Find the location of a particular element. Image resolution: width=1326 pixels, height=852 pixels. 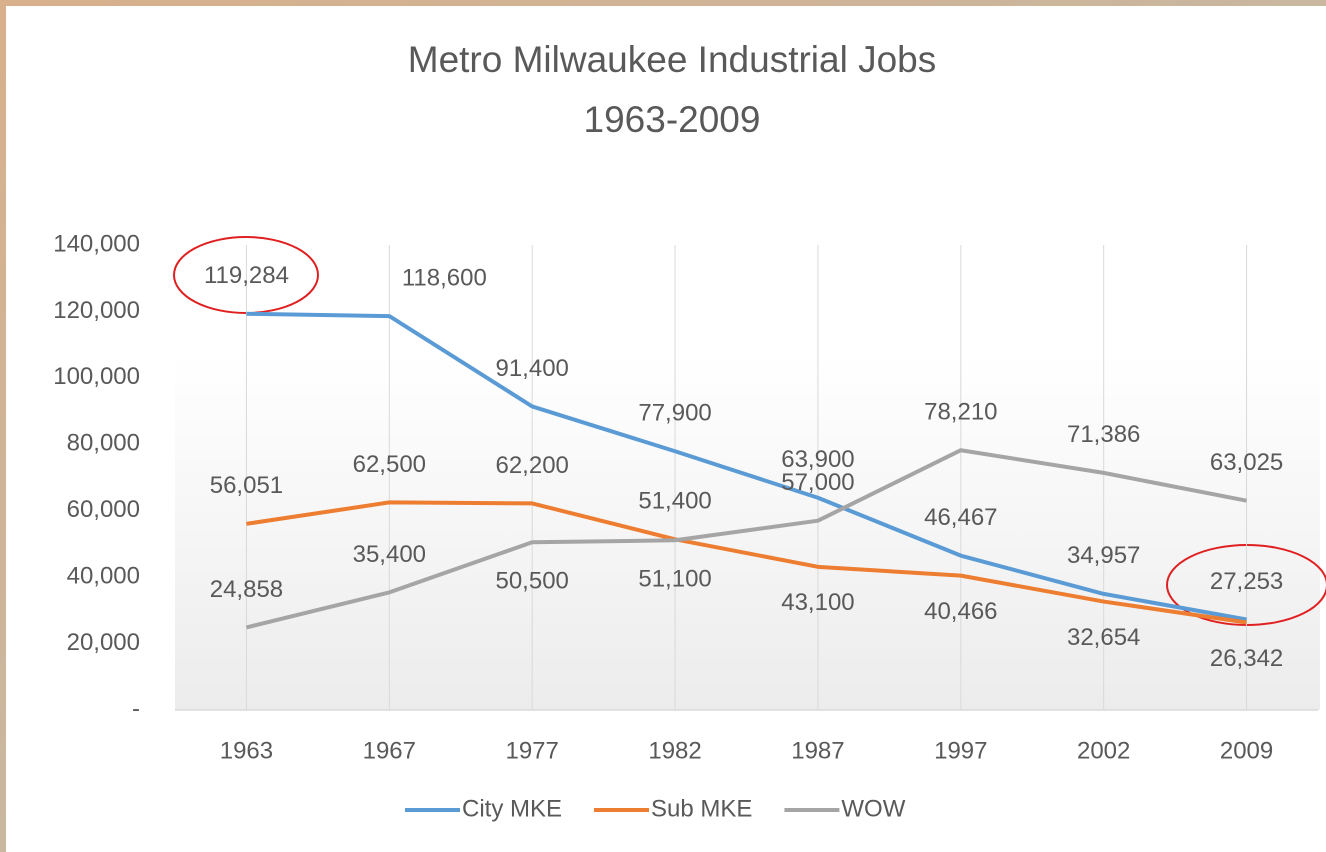

data-label: 57,000 is located at coordinates (817, 482).